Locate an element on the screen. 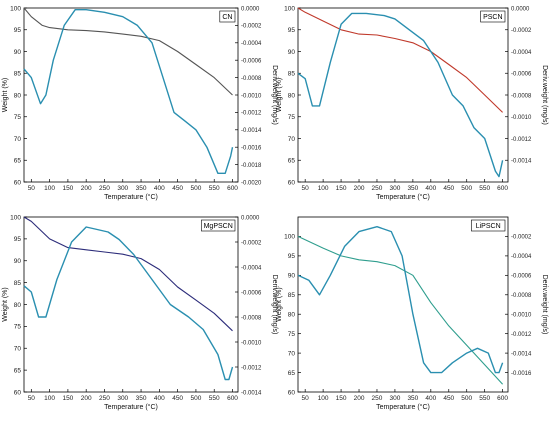 The image size is (550, 423). legend-label: LiPSCN is located at coordinates (488, 226).